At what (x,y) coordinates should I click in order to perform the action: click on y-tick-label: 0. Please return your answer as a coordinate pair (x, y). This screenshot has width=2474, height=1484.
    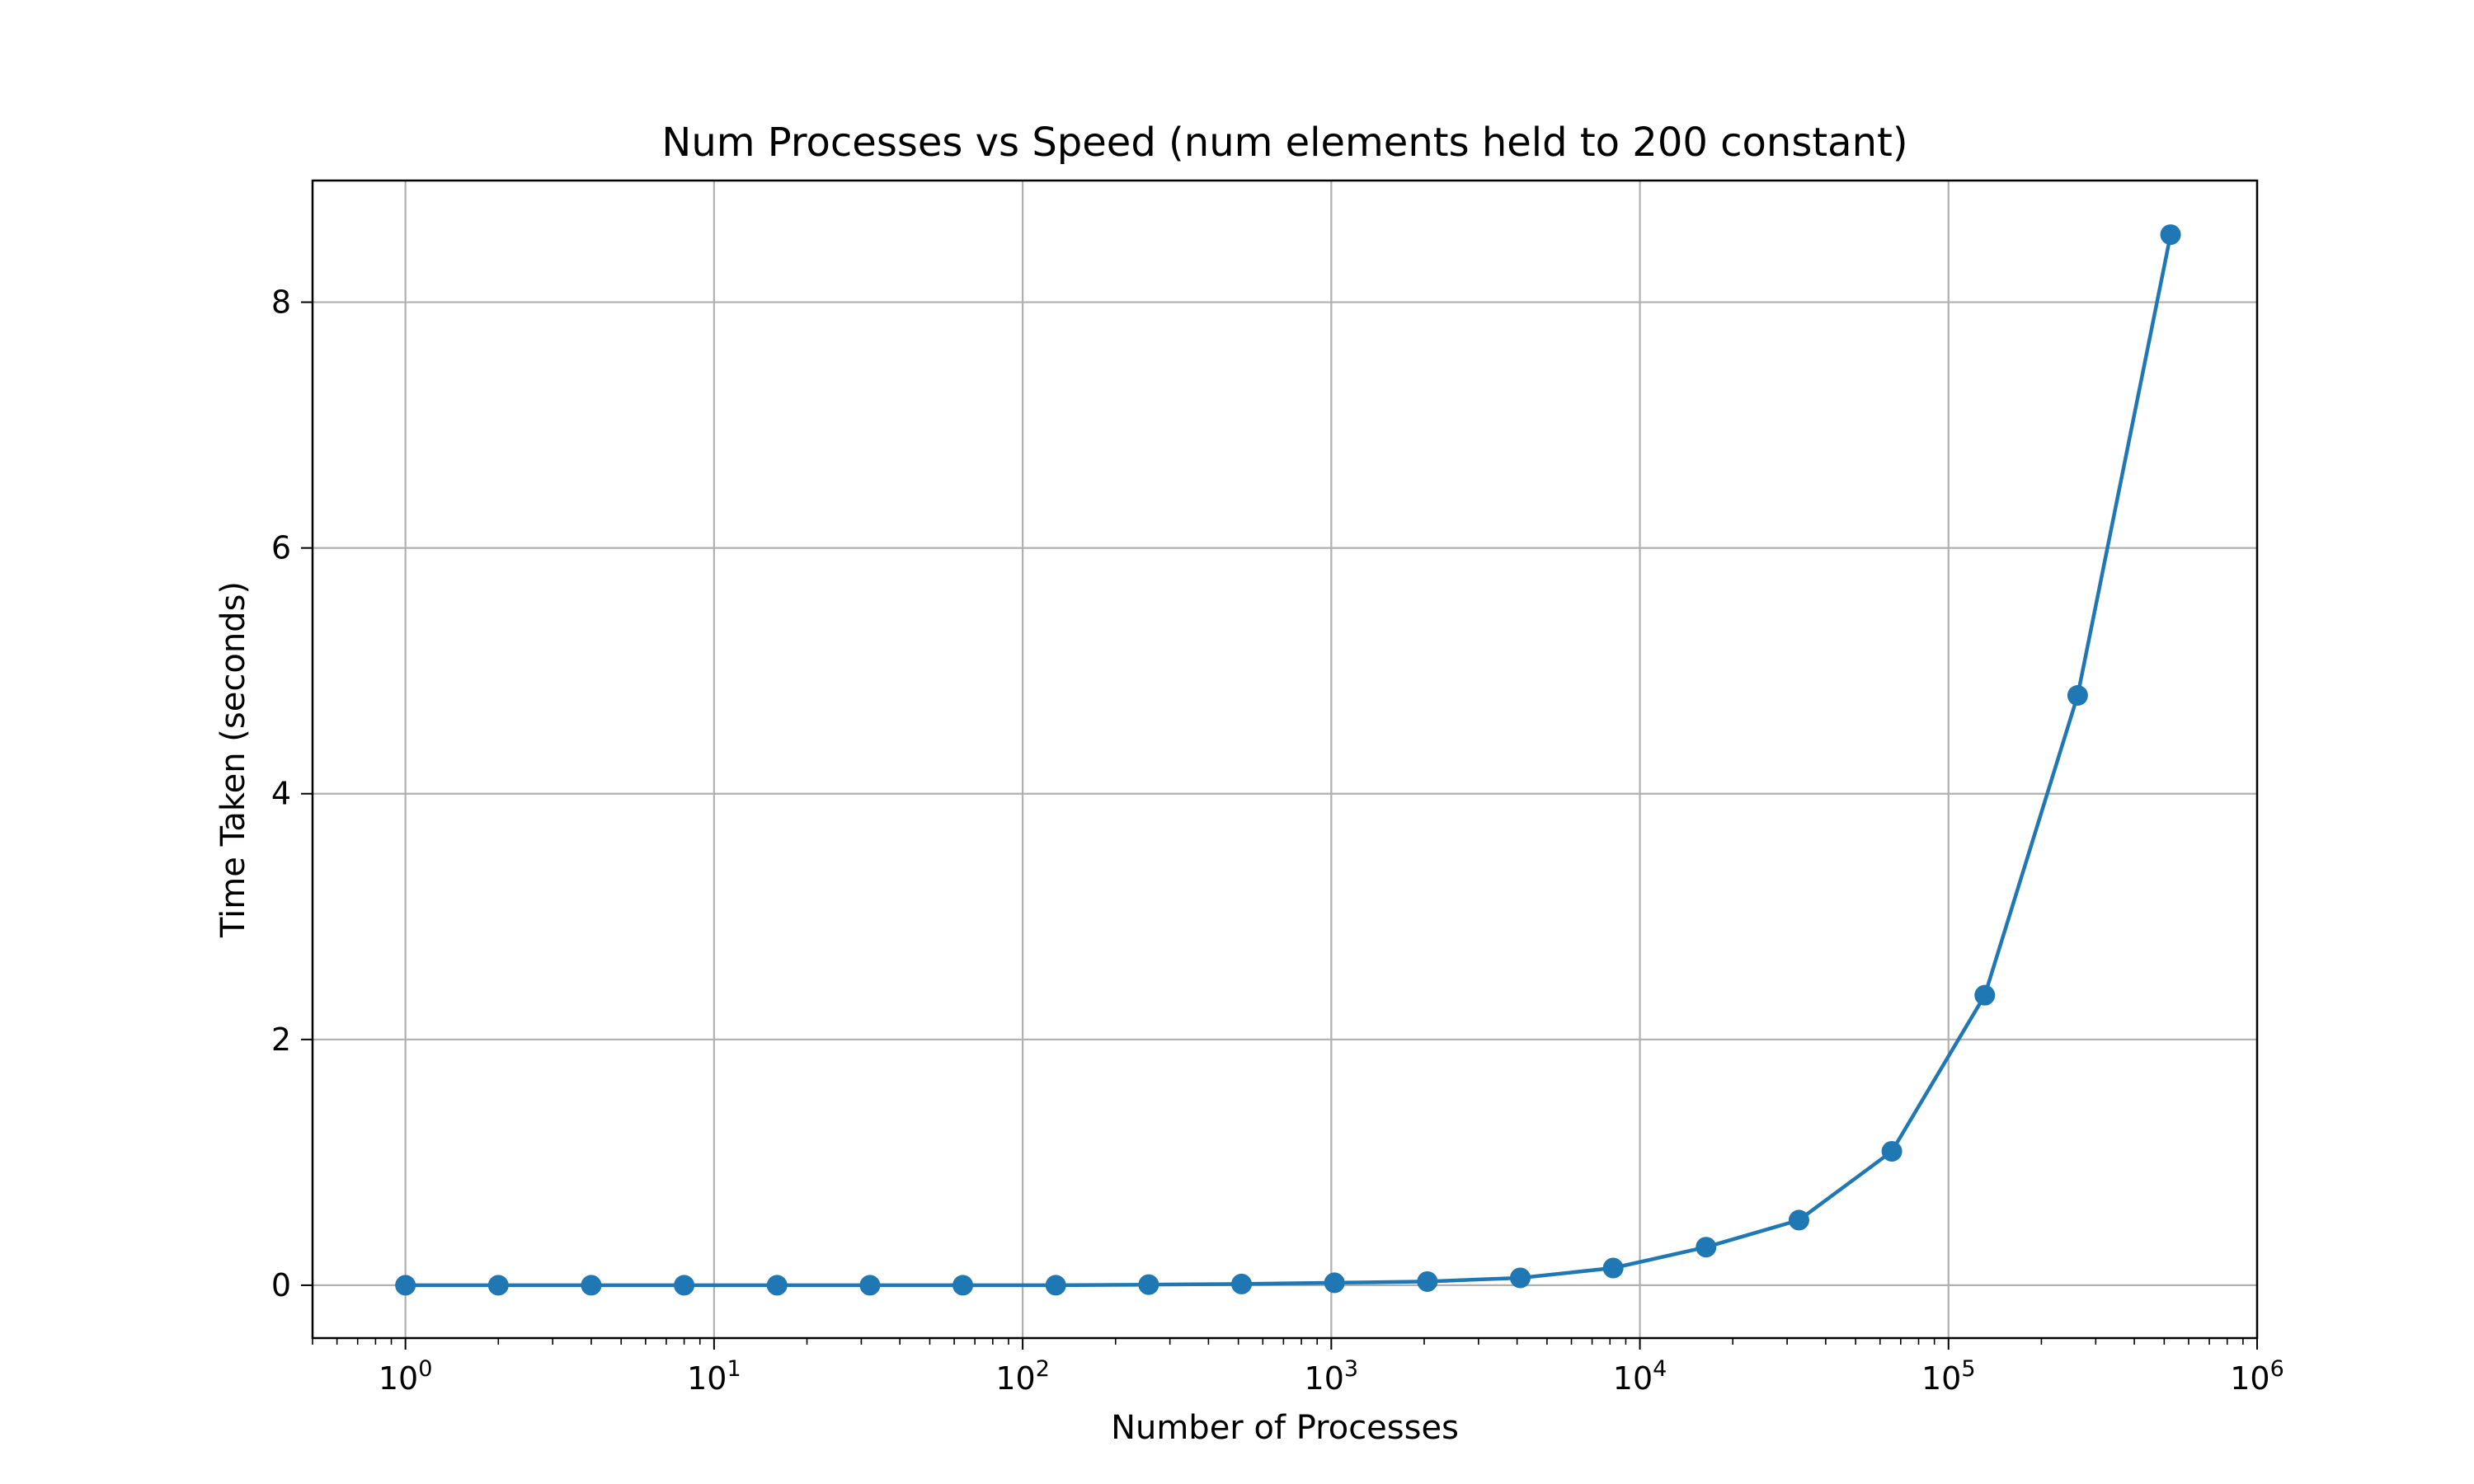
    Looking at the image, I should click on (281, 1285).